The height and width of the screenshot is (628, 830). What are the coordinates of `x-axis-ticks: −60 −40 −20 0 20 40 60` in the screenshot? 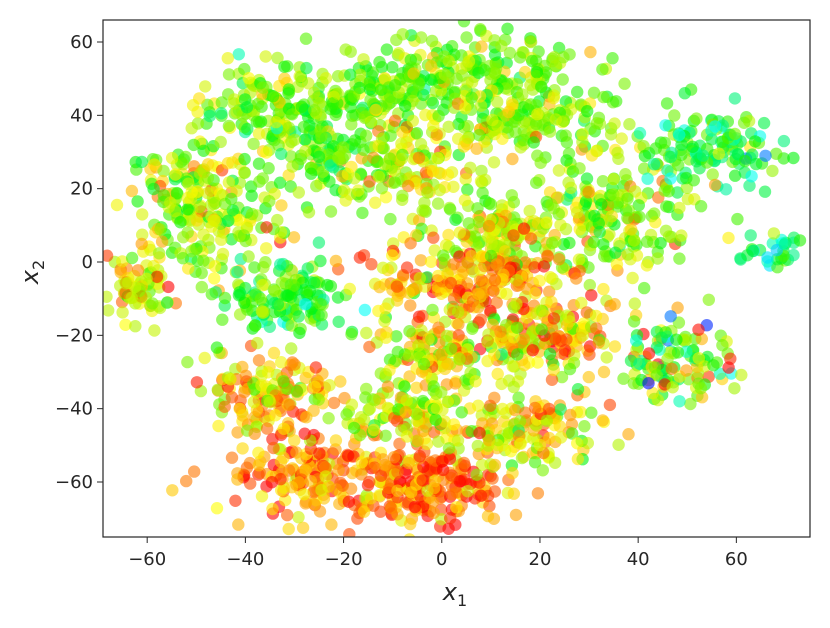 It's located at (438, 553).